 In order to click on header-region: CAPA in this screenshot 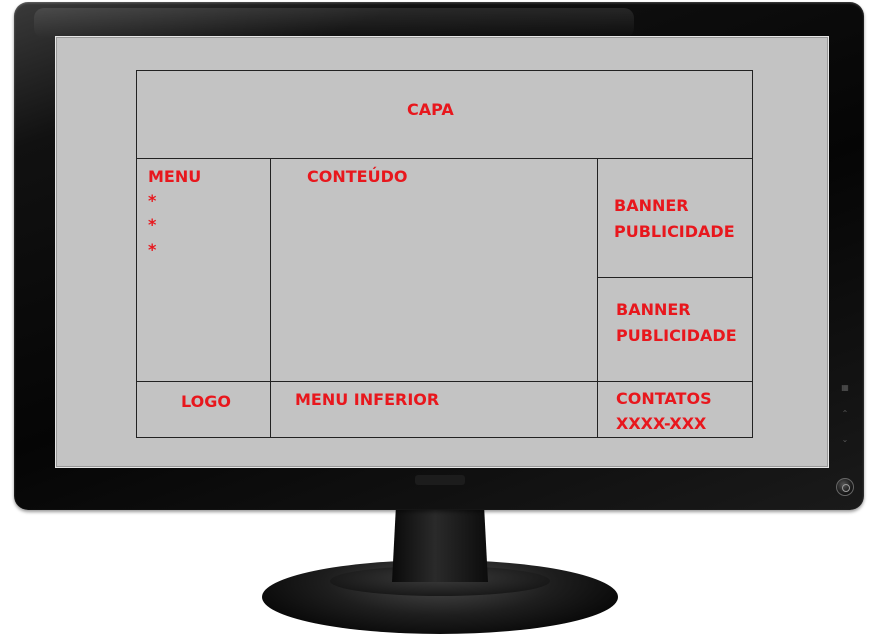, I will do `click(444, 114)`.